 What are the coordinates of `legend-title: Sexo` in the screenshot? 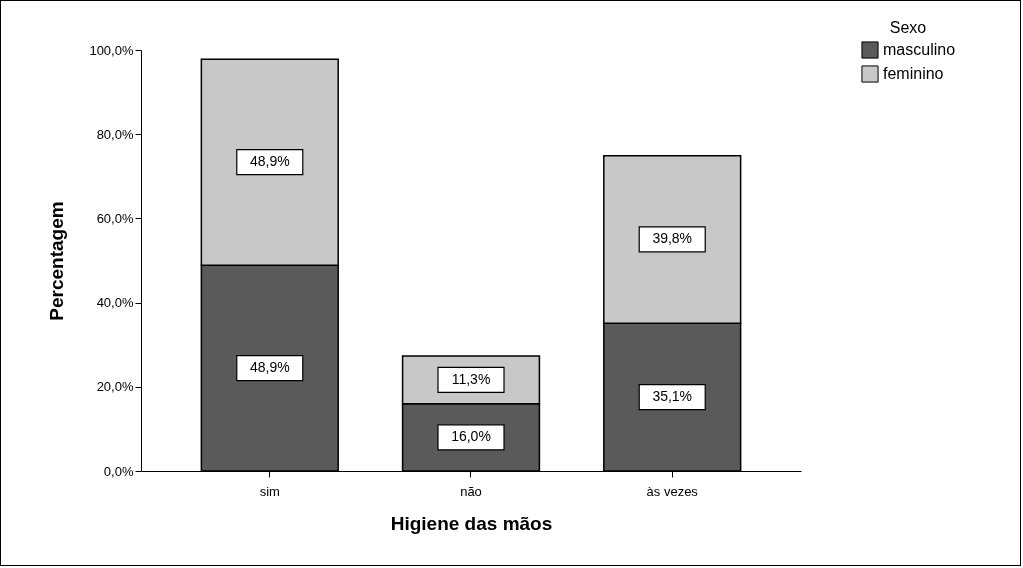 It's located at (908, 27).